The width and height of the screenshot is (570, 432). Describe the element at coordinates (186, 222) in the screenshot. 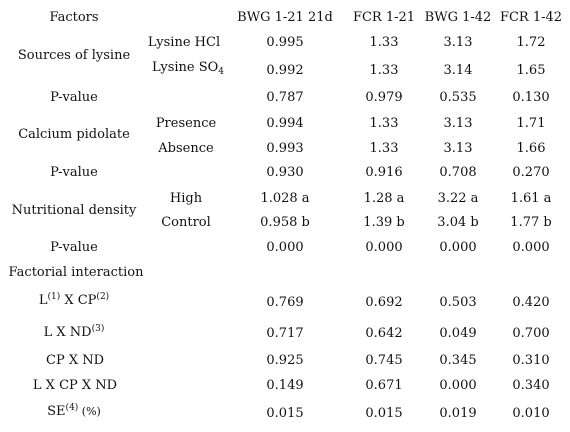

I see `level-control: Control` at that location.